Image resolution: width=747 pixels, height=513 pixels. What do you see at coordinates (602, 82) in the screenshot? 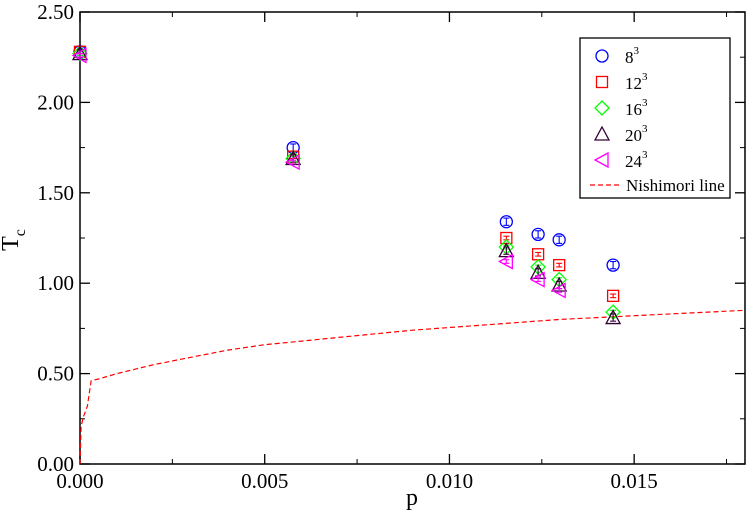
I see `legend-12-cubed-swatch` at bounding box center [602, 82].